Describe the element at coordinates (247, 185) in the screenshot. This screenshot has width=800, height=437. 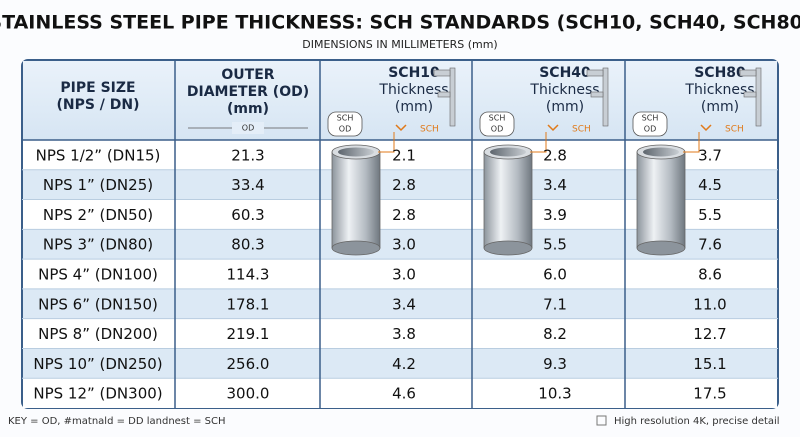
I see `table-cell: 33.4` at that location.